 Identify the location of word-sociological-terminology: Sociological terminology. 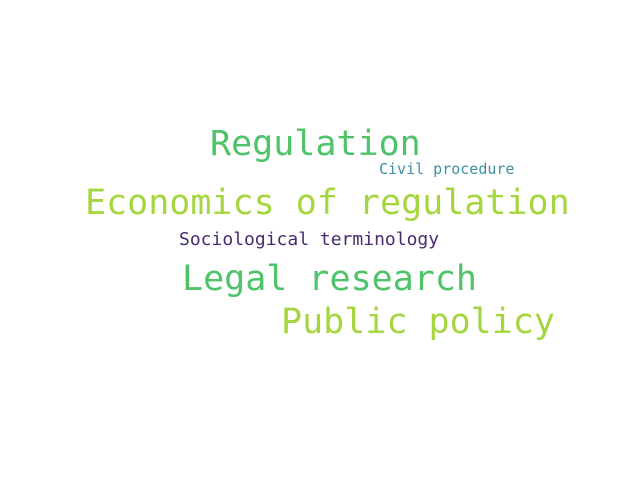
(309, 239).